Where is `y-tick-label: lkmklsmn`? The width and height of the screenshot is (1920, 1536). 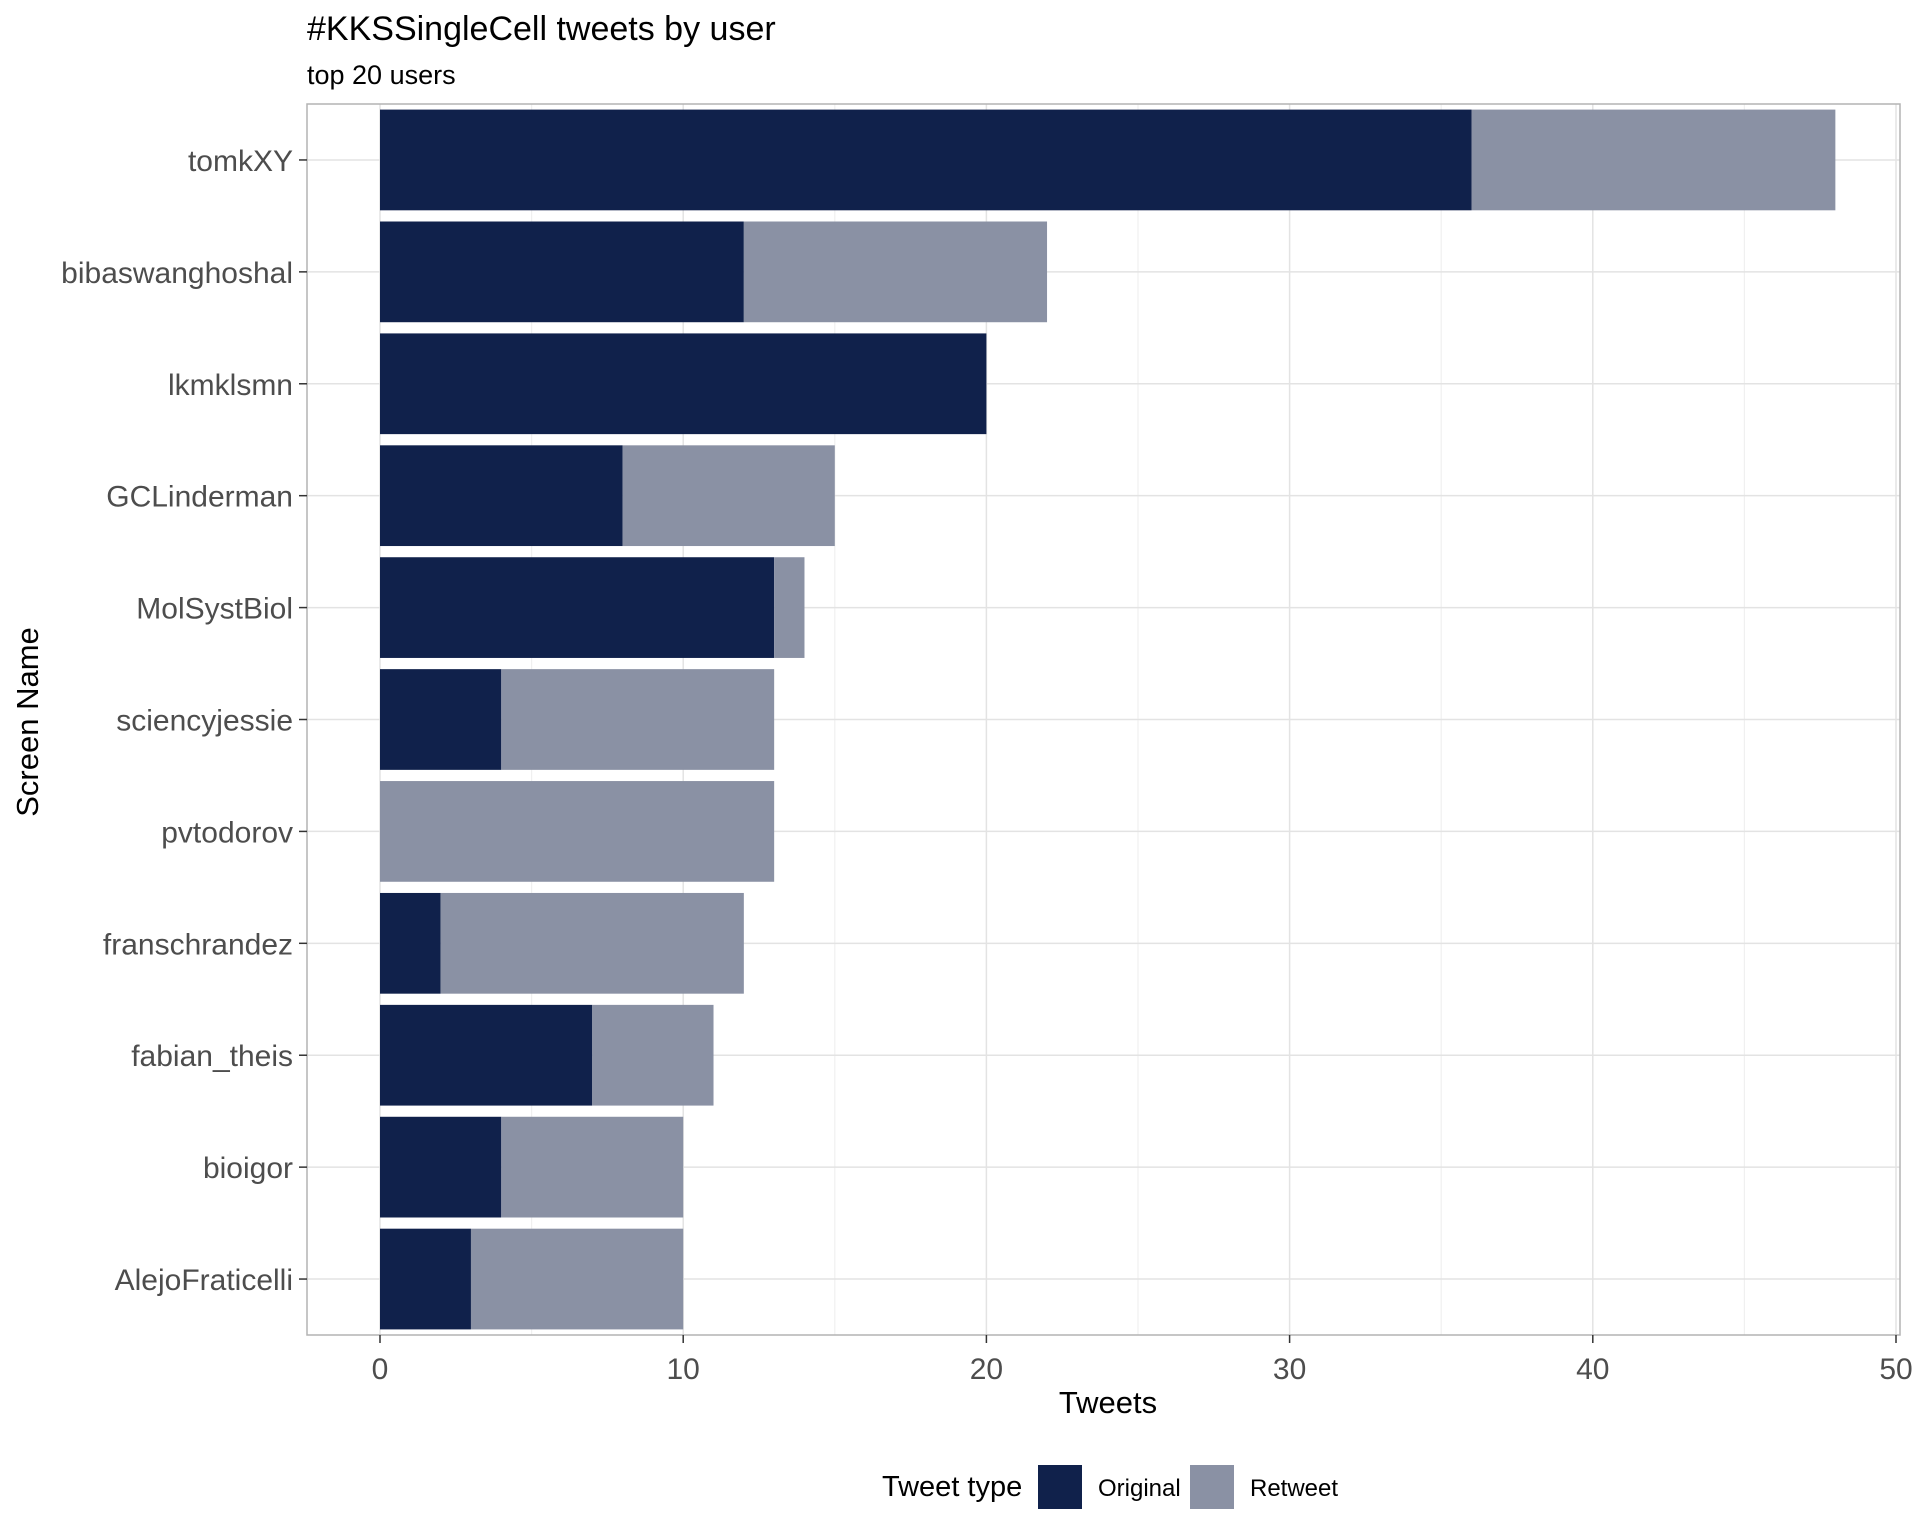
y-tick-label: lkmklsmn is located at coordinates (230, 385).